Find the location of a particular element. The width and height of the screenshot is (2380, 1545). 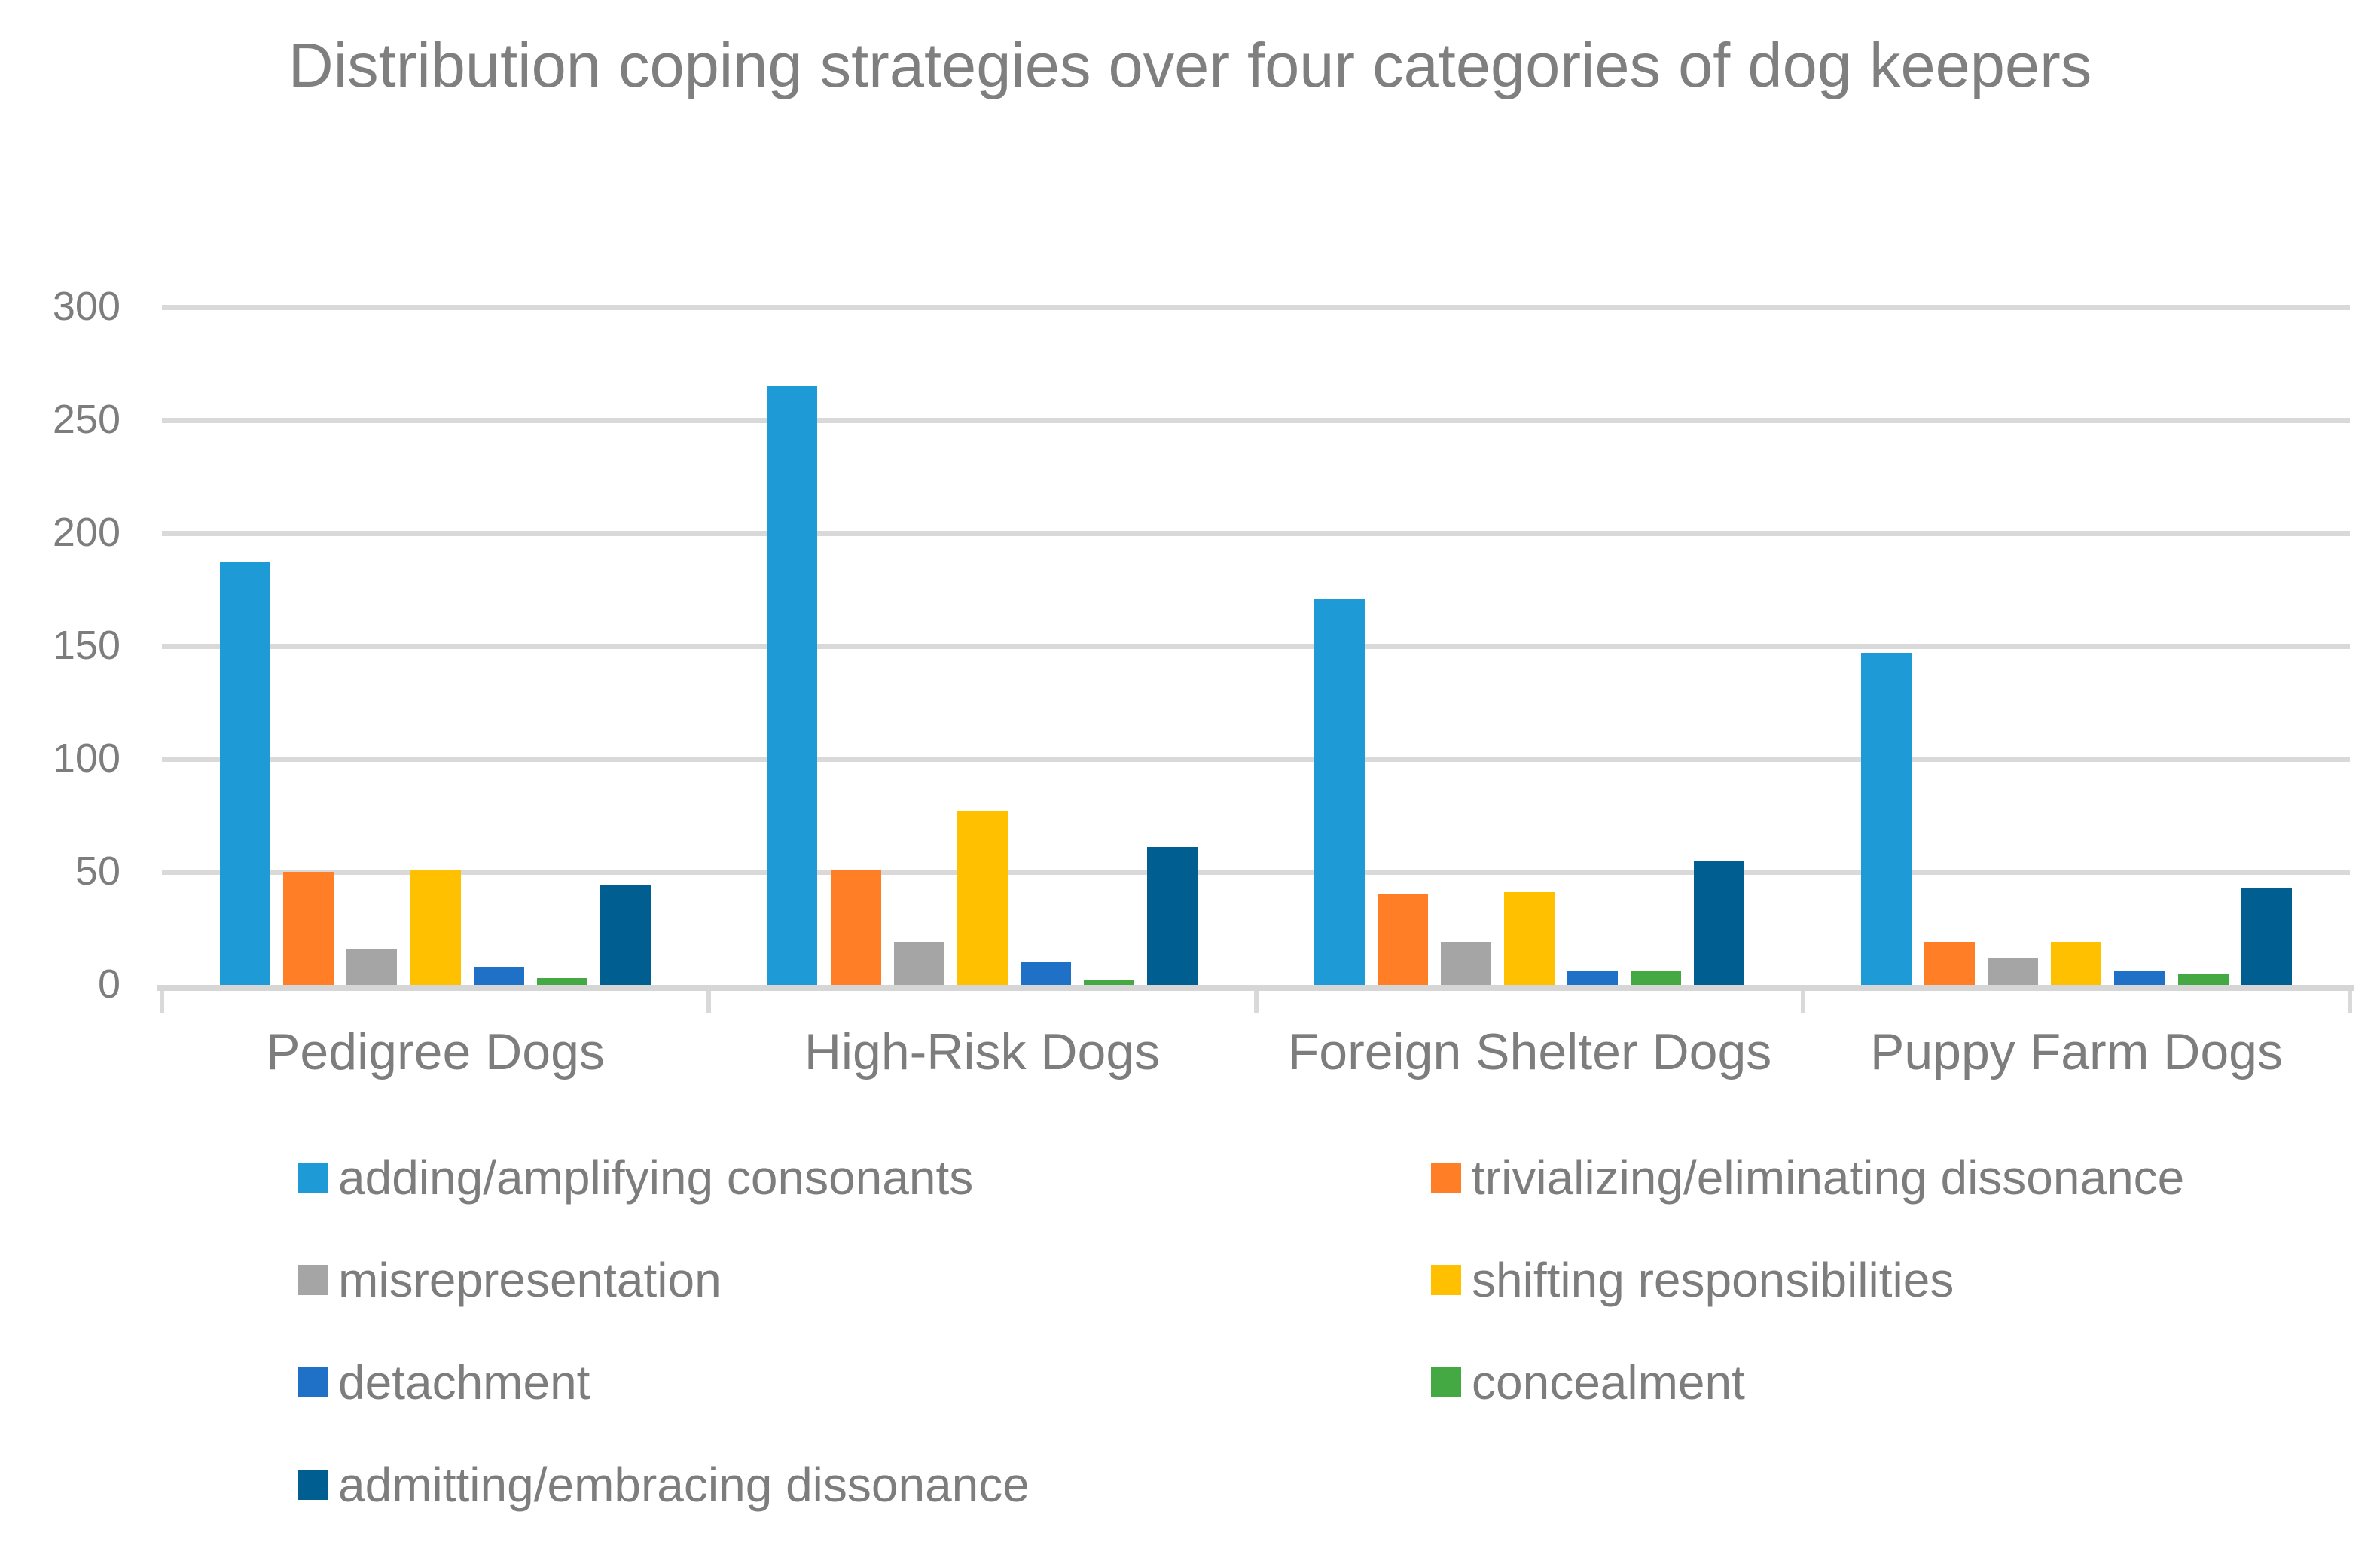

legend-item-concealment: concealment is located at coordinates (1905, 1382).